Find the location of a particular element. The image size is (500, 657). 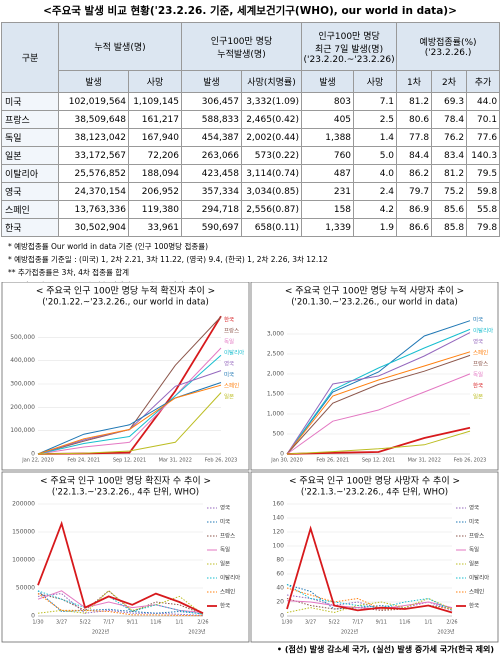

cell: 405 is located at coordinates (328, 119).